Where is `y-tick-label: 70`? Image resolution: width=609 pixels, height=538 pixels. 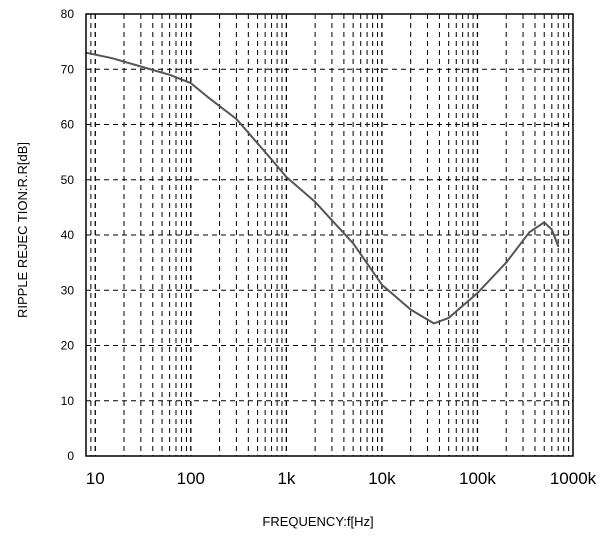
y-tick-label: 70 is located at coordinates (68, 69).